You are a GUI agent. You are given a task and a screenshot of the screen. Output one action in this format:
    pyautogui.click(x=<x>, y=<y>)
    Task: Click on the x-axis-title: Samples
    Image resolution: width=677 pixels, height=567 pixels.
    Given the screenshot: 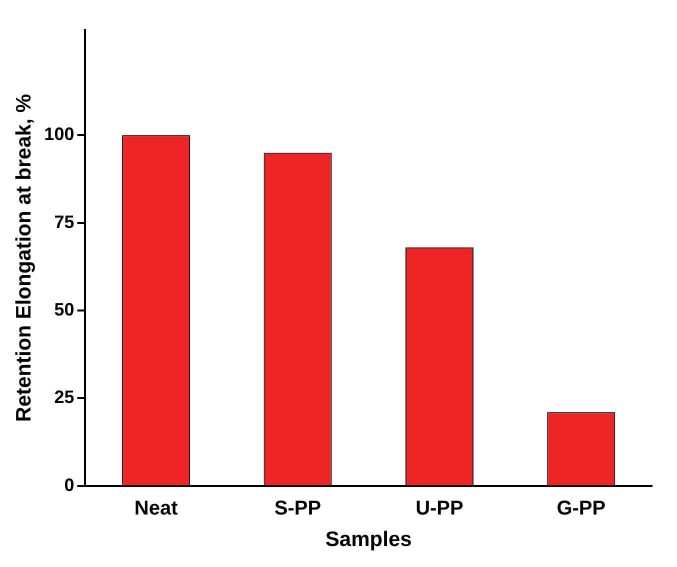 What is the action you would take?
    pyautogui.click(x=368, y=540)
    